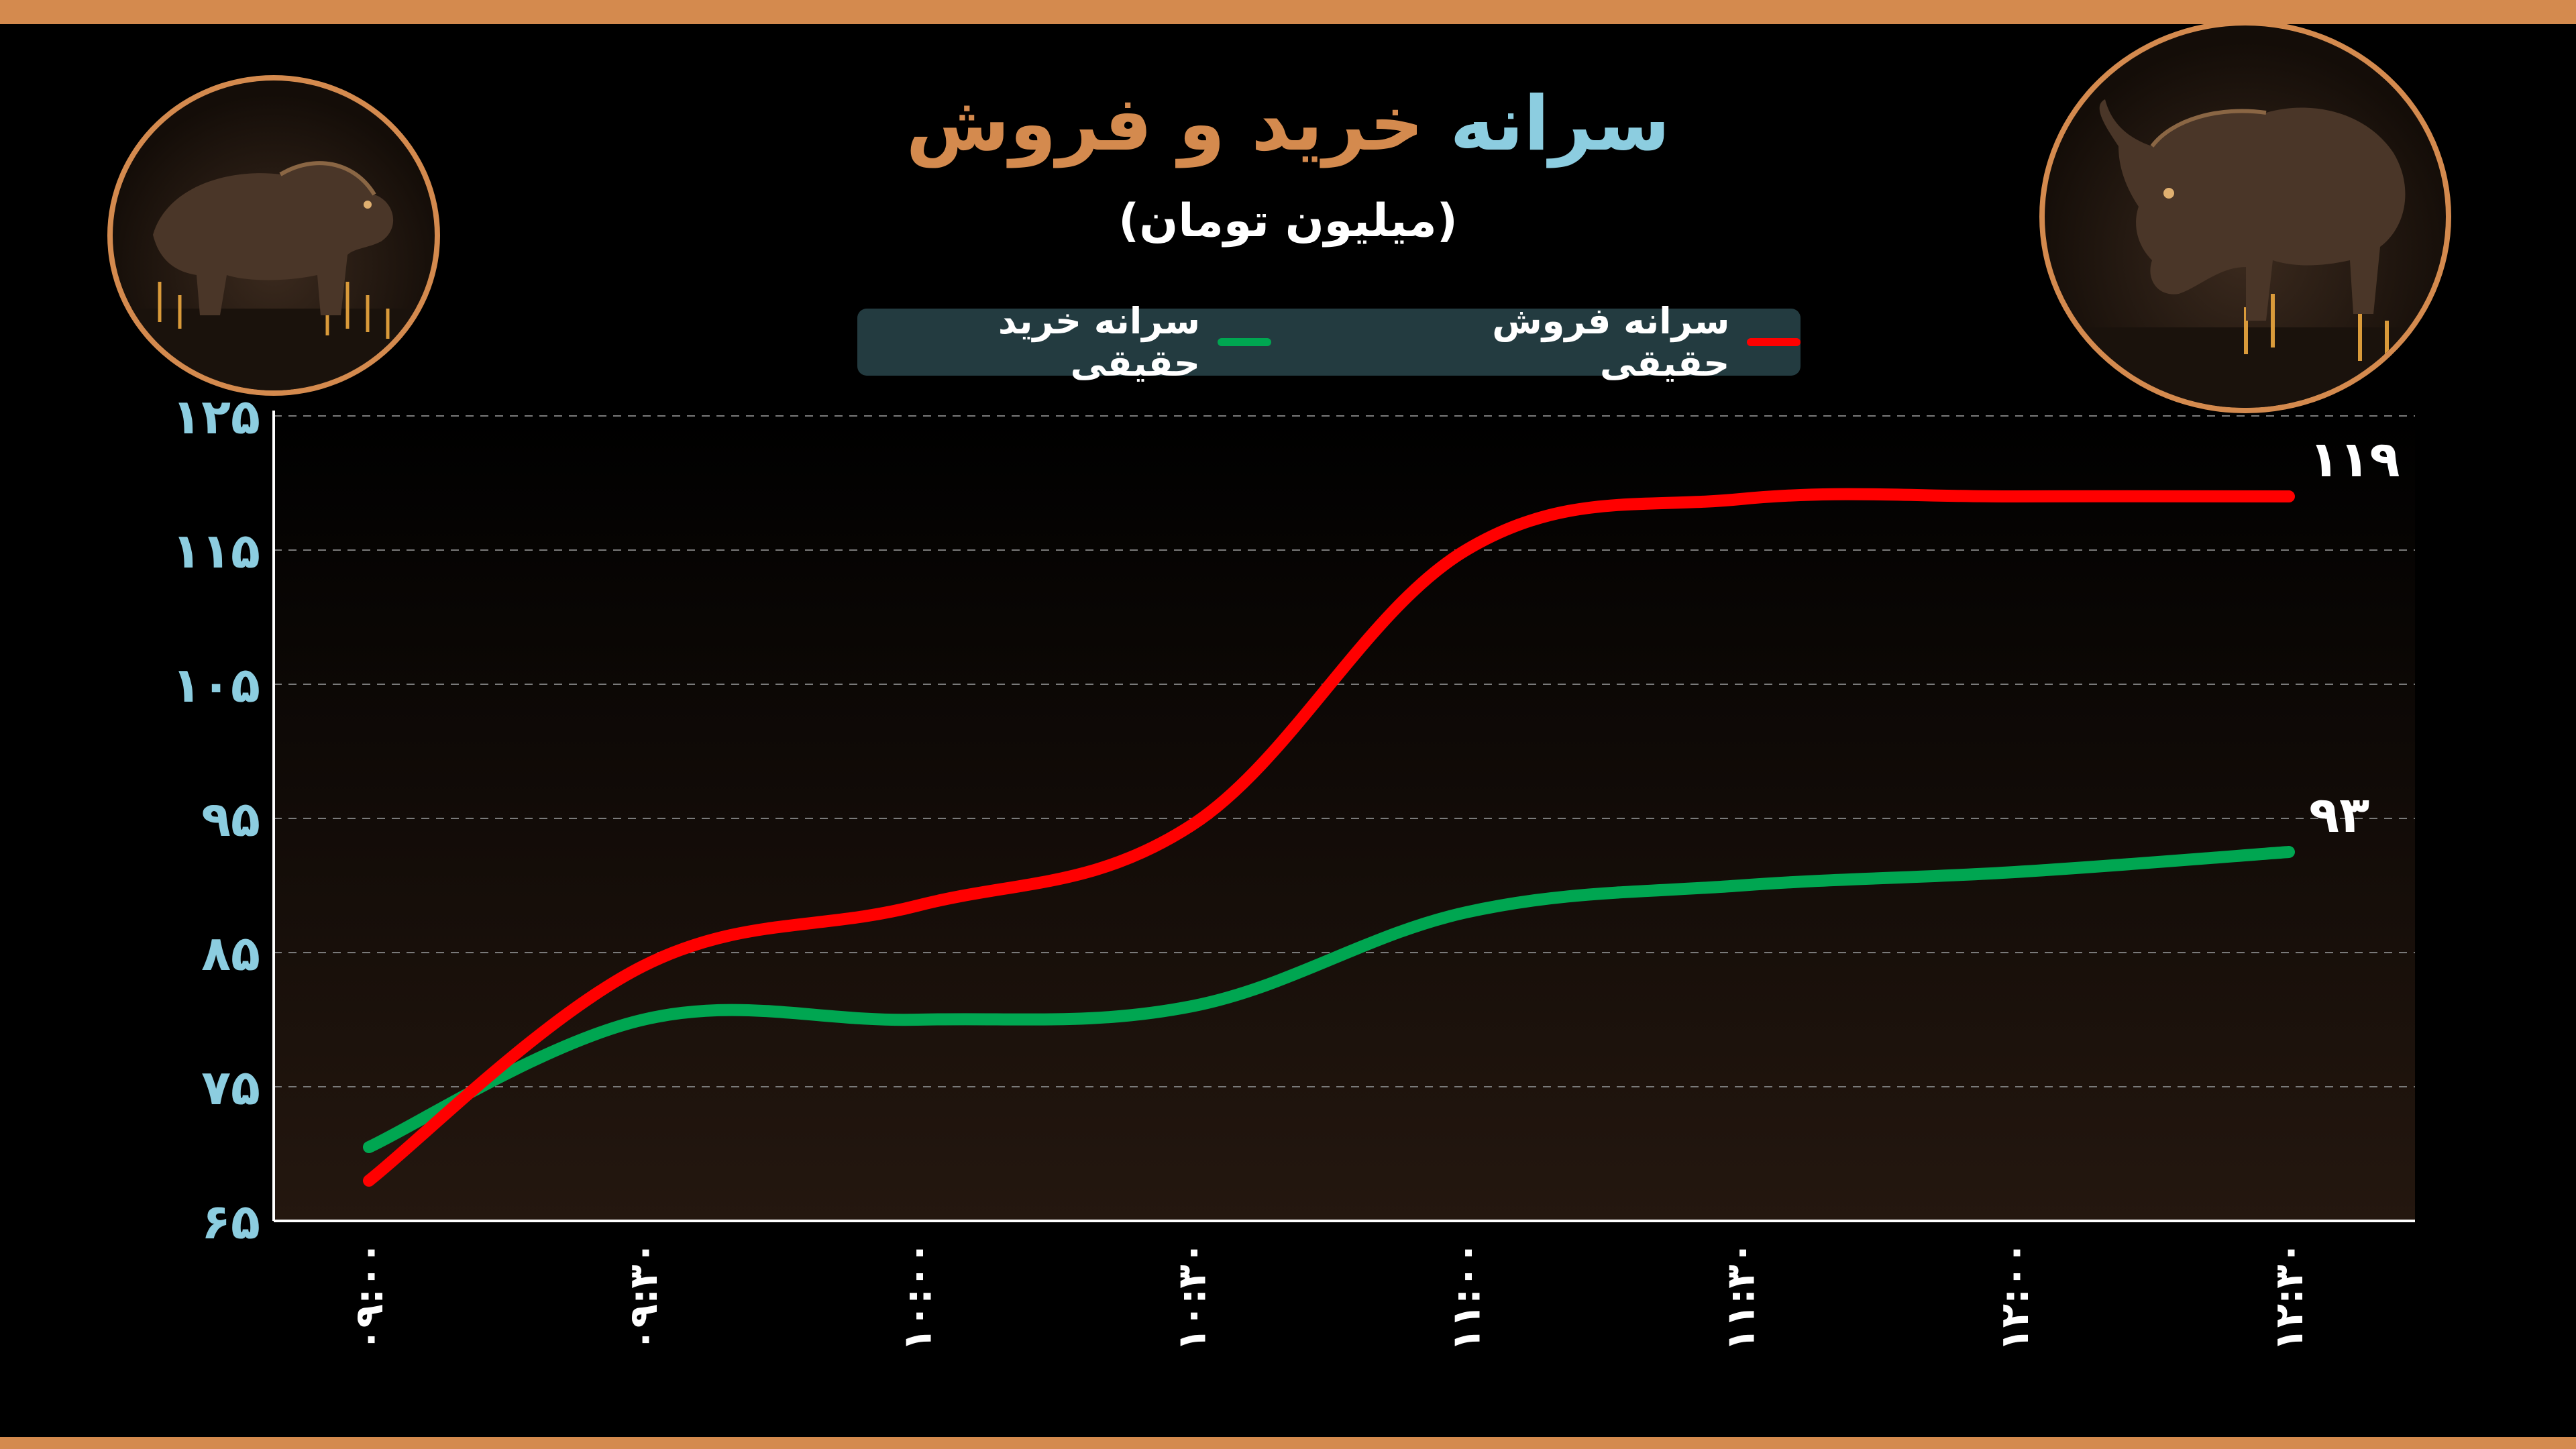 This screenshot has width=2576, height=1449. Describe the element at coordinates (216, 551) in the screenshot. I see `y-tick-label: ۱۱۵` at that location.